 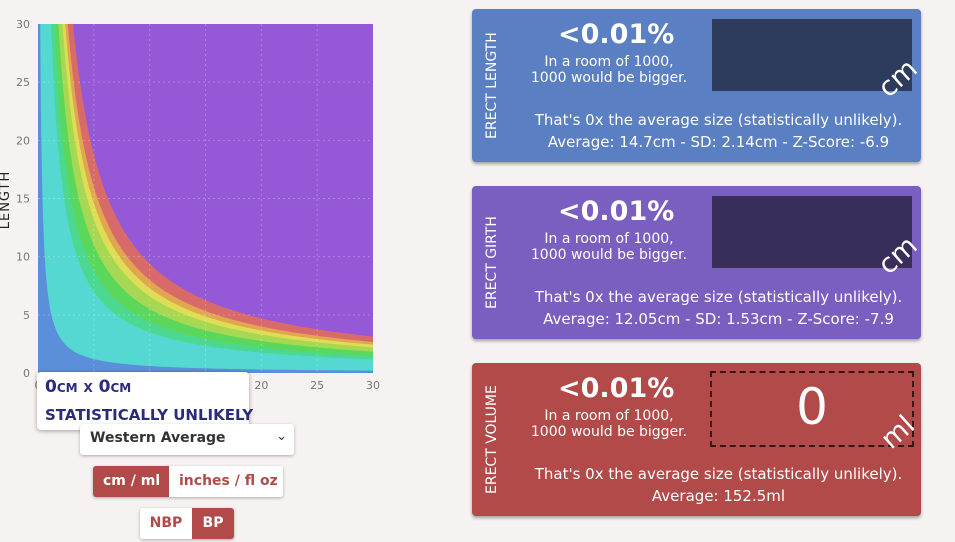 What do you see at coordinates (23, 82) in the screenshot?
I see `y-tick-label: 25` at bounding box center [23, 82].